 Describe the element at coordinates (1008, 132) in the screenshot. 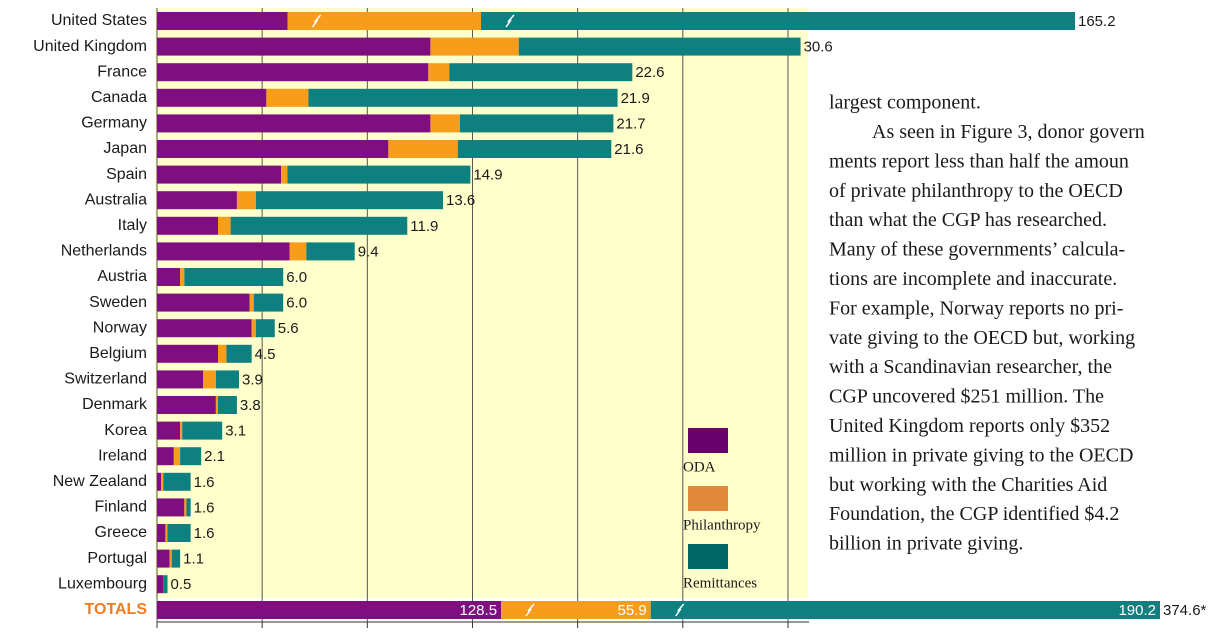

I see `paragraph-line: As seen in Figure 3, donor govern` at that location.